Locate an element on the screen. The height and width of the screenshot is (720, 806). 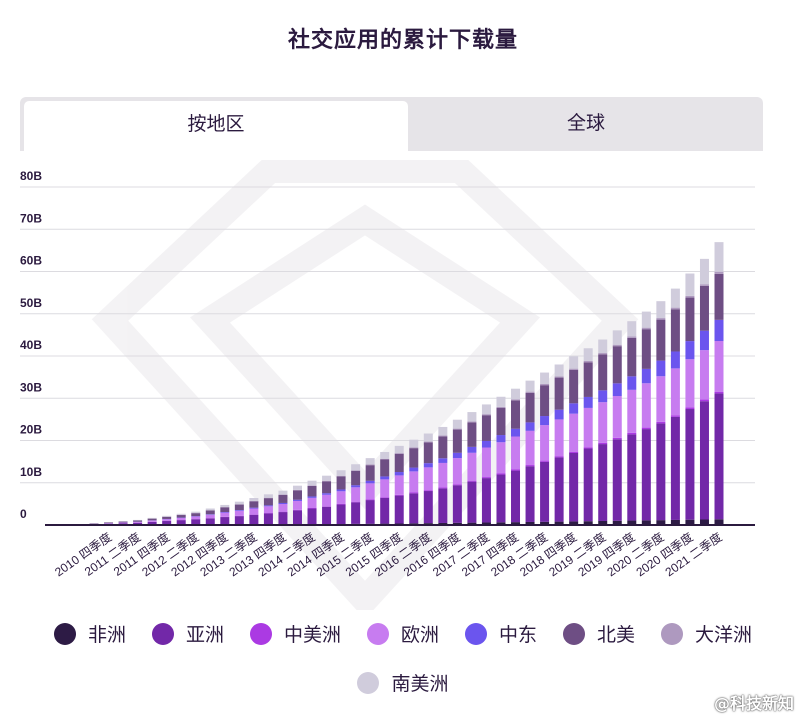
legend-label: 欧洲 is located at coordinates (419, 635).